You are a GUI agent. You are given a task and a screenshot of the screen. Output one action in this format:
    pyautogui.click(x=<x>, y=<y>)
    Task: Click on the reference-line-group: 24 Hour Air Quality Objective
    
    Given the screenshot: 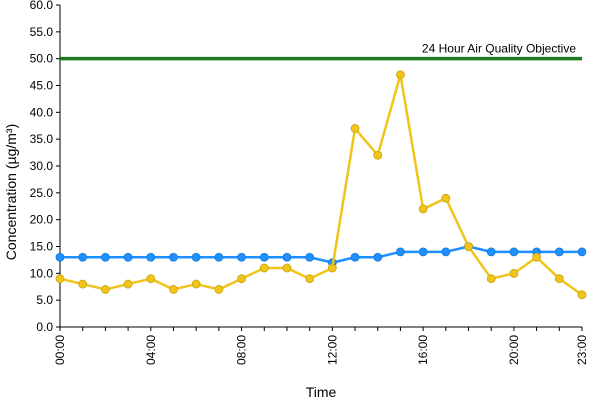 What is the action you would take?
    pyautogui.click(x=321, y=51)
    